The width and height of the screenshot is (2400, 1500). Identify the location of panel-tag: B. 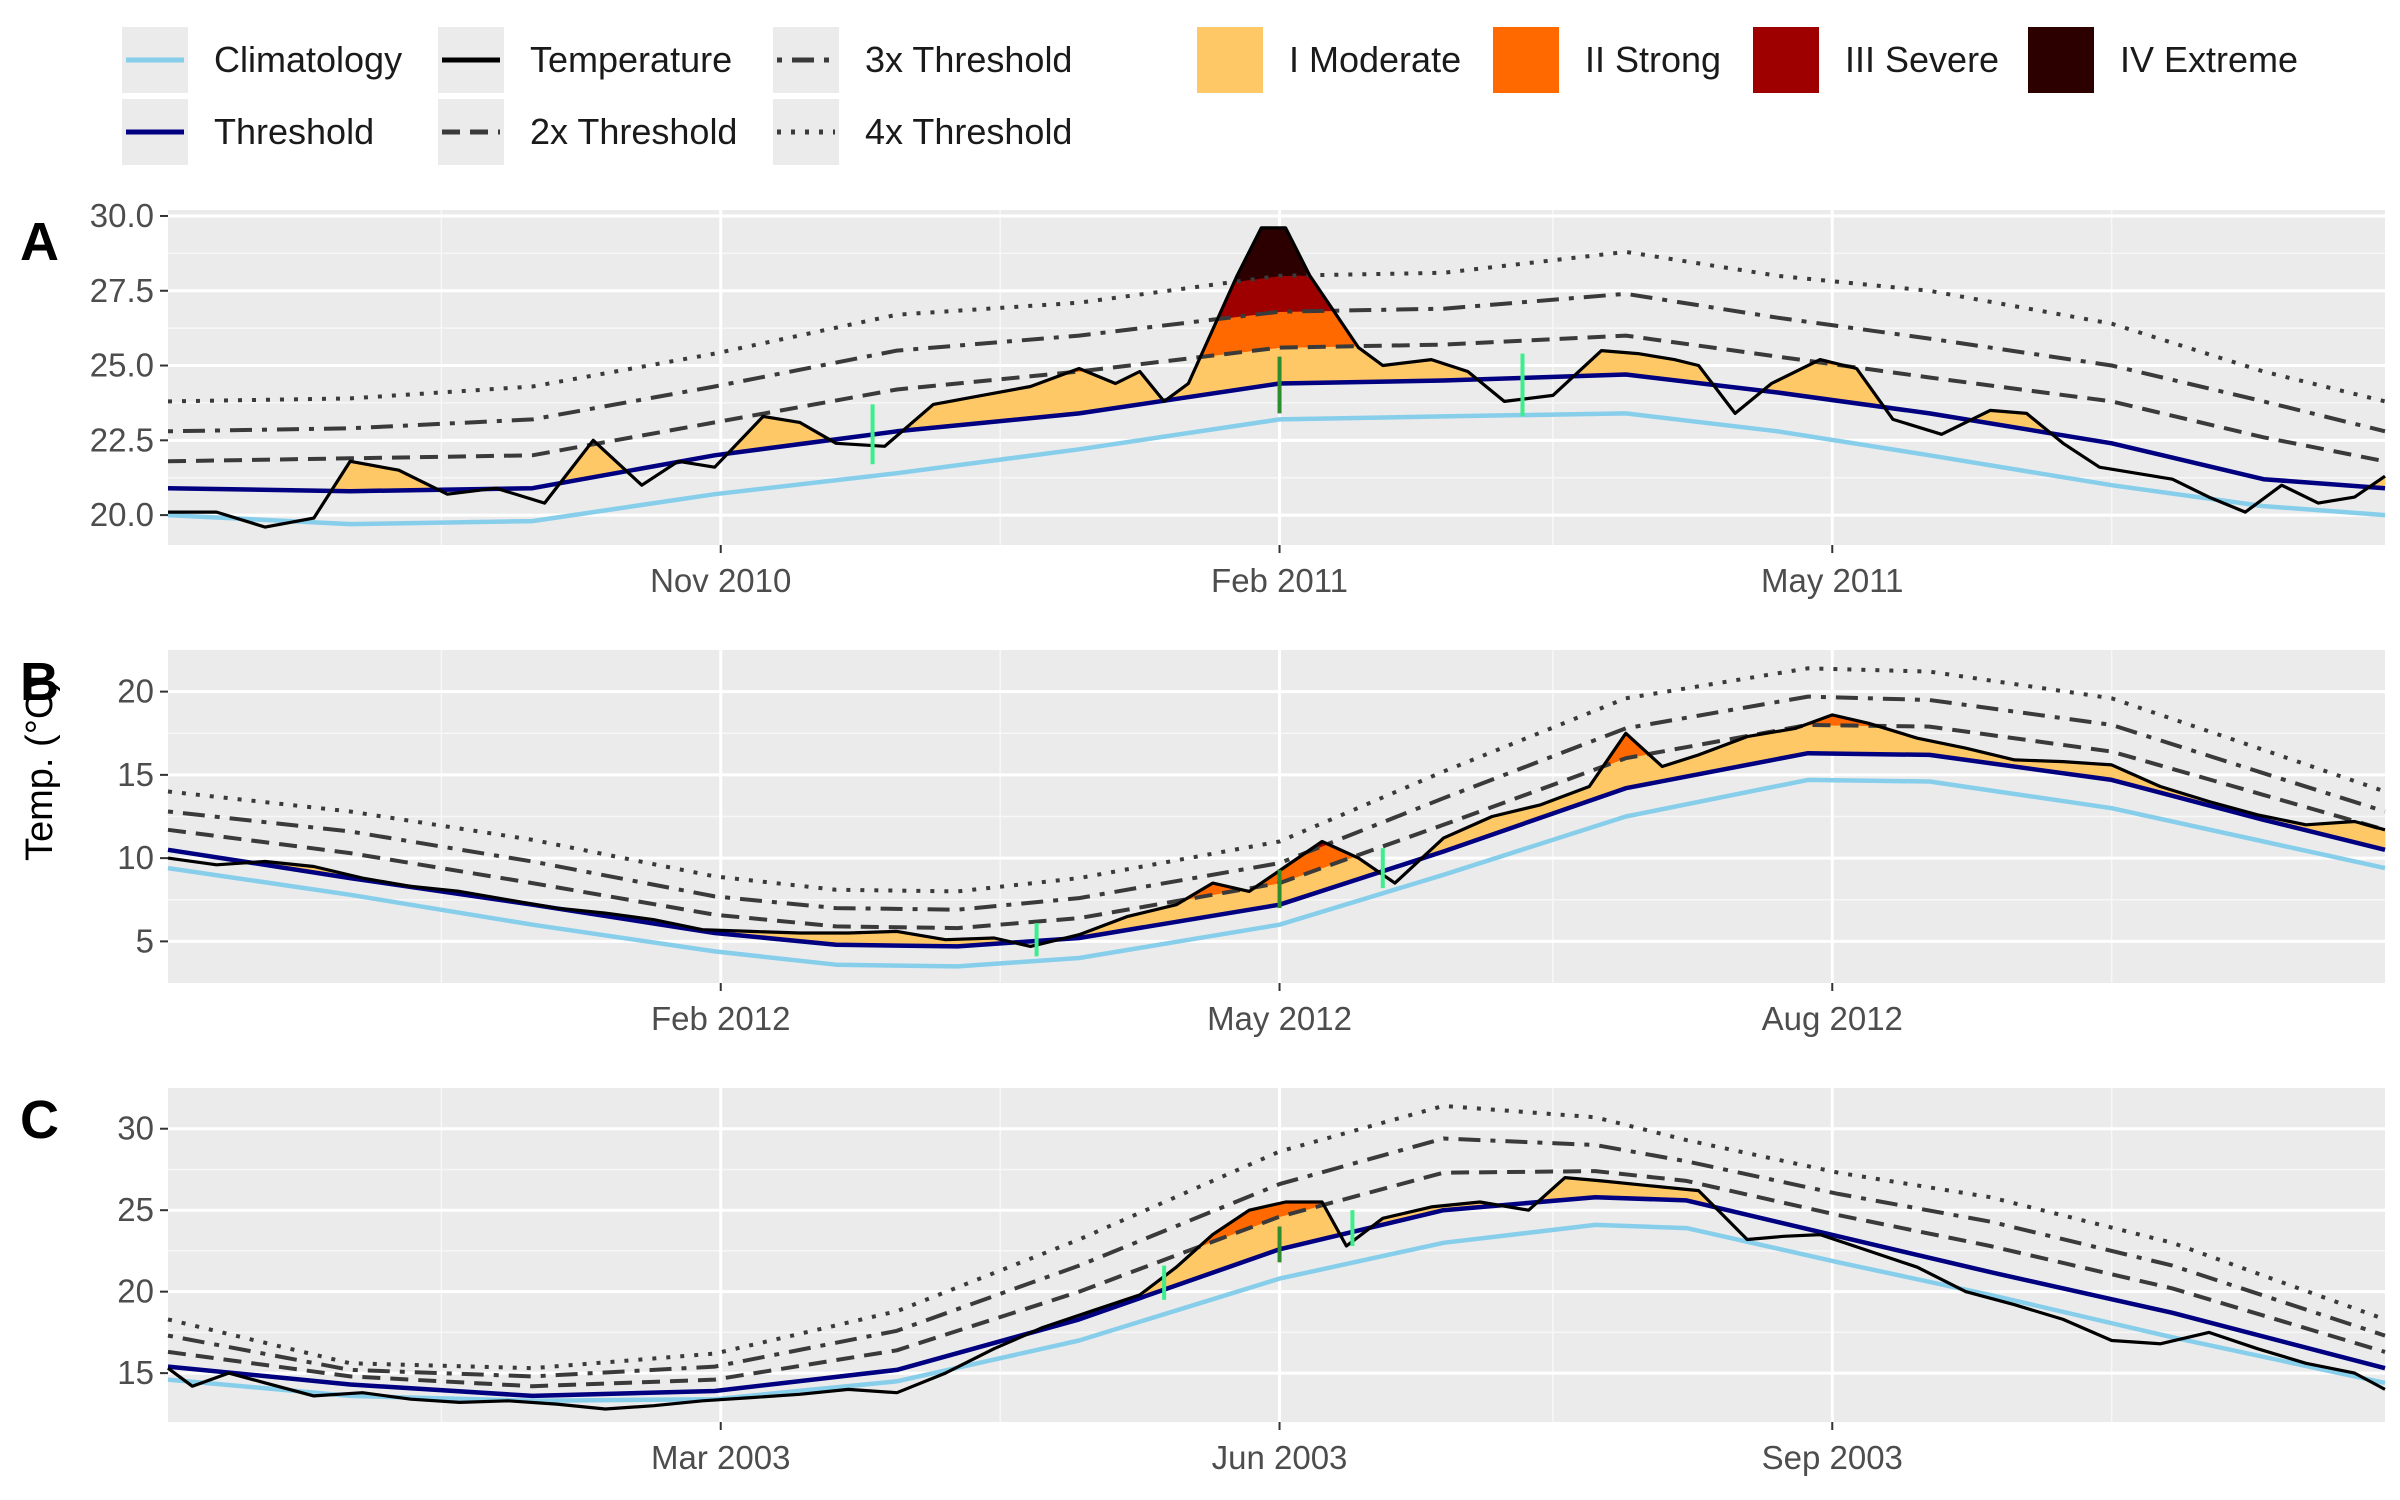
(39, 682).